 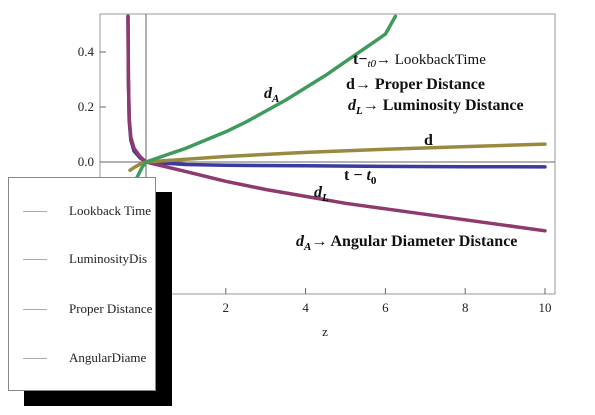 What do you see at coordinates (305, 307) in the screenshot?
I see `x-tick-label: 4` at bounding box center [305, 307].